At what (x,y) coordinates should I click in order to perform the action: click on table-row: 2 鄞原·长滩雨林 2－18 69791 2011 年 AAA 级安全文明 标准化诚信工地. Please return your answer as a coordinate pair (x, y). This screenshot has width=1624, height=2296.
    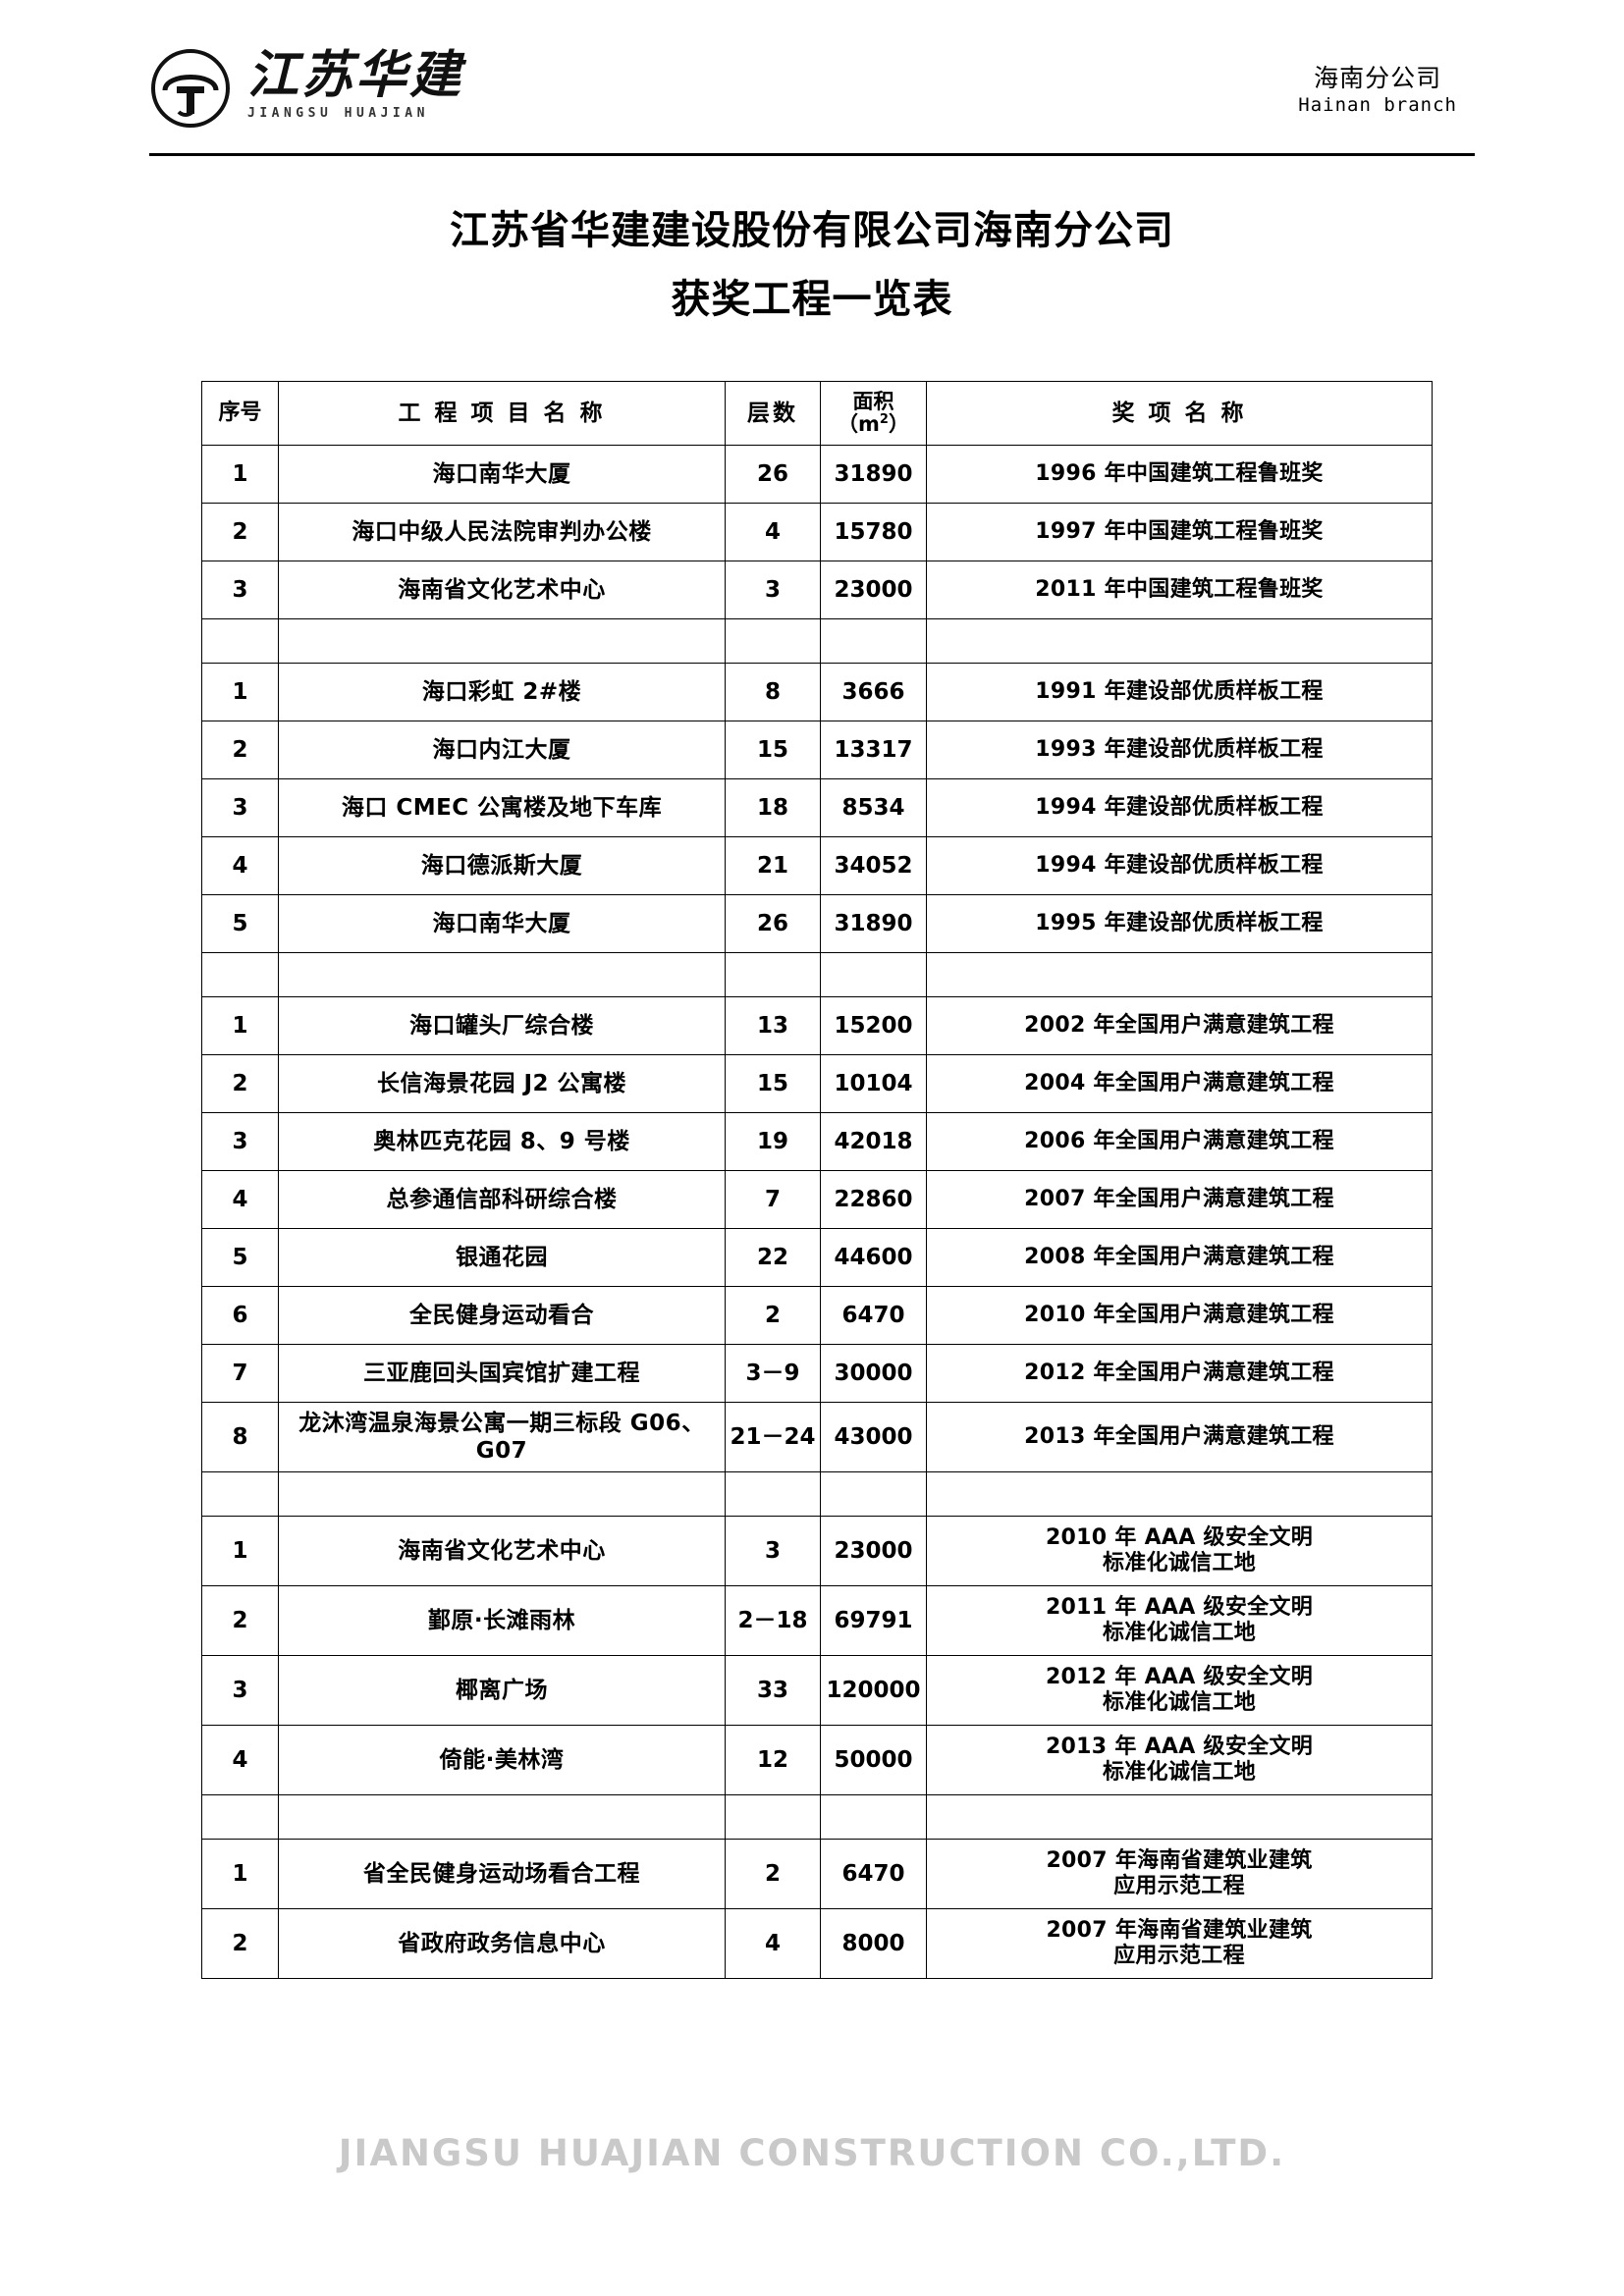
    Looking at the image, I should click on (817, 1620).